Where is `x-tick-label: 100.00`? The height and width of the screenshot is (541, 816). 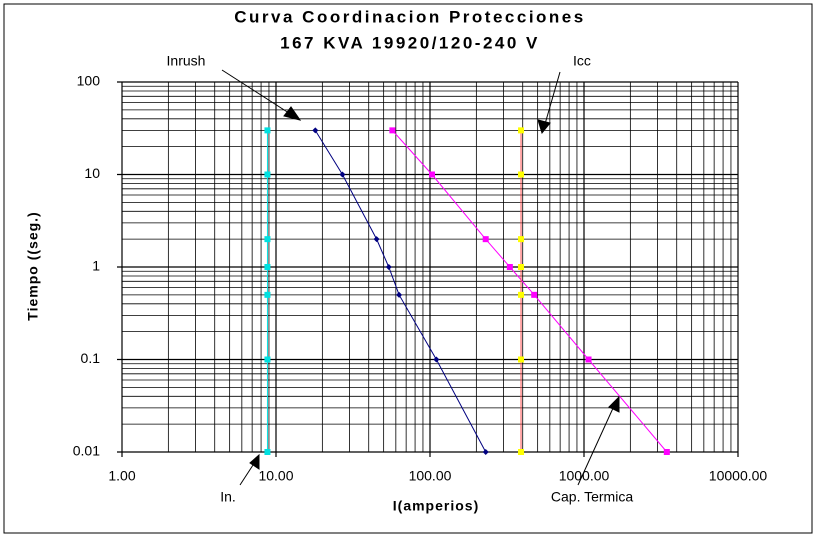
x-tick-label: 100.00 is located at coordinates (430, 476).